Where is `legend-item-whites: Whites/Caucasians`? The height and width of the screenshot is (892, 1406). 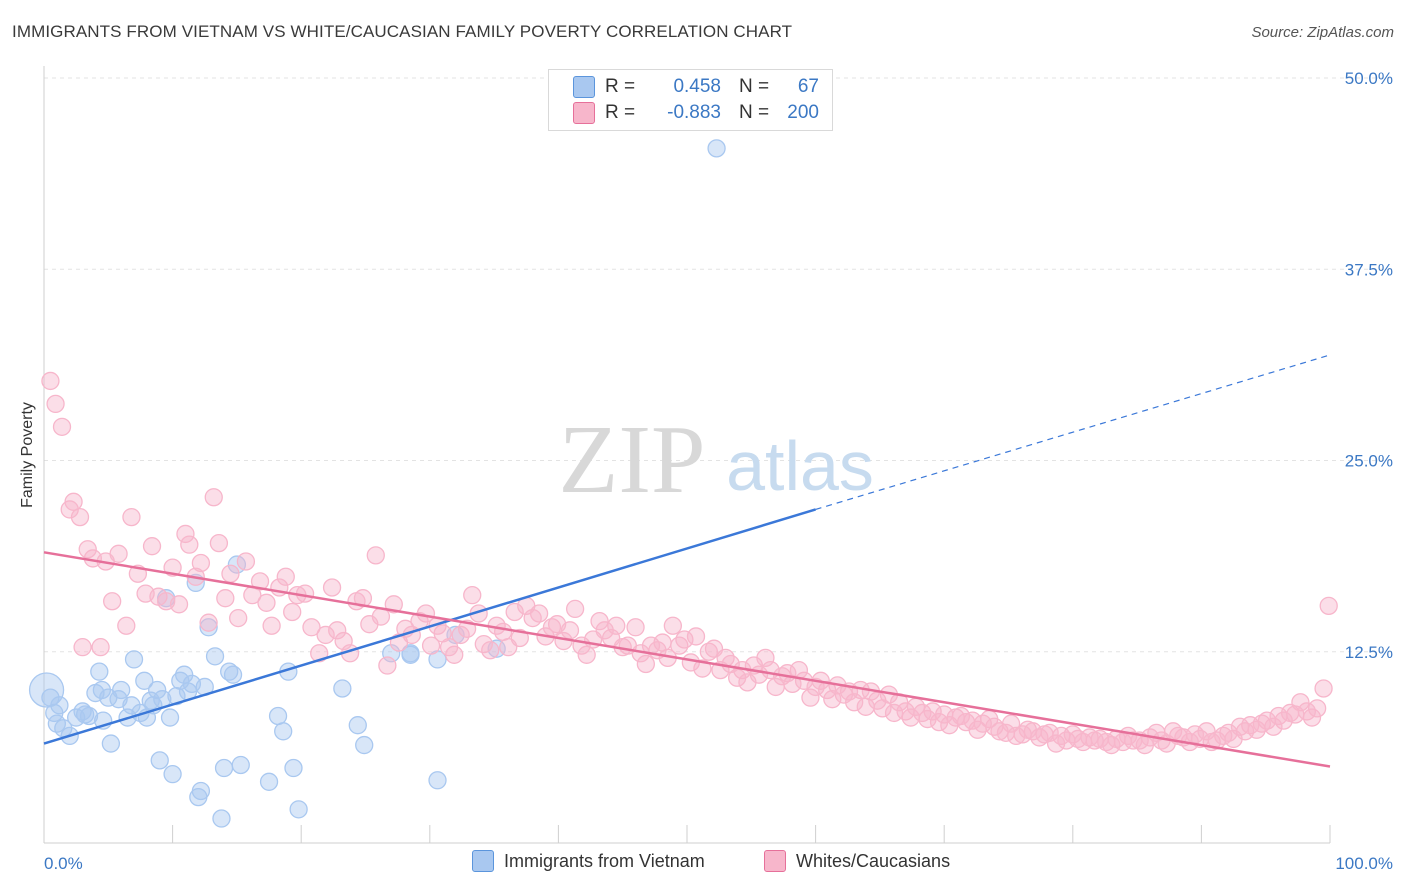 legend-item-whites: Whites/Caucasians is located at coordinates (857, 861).